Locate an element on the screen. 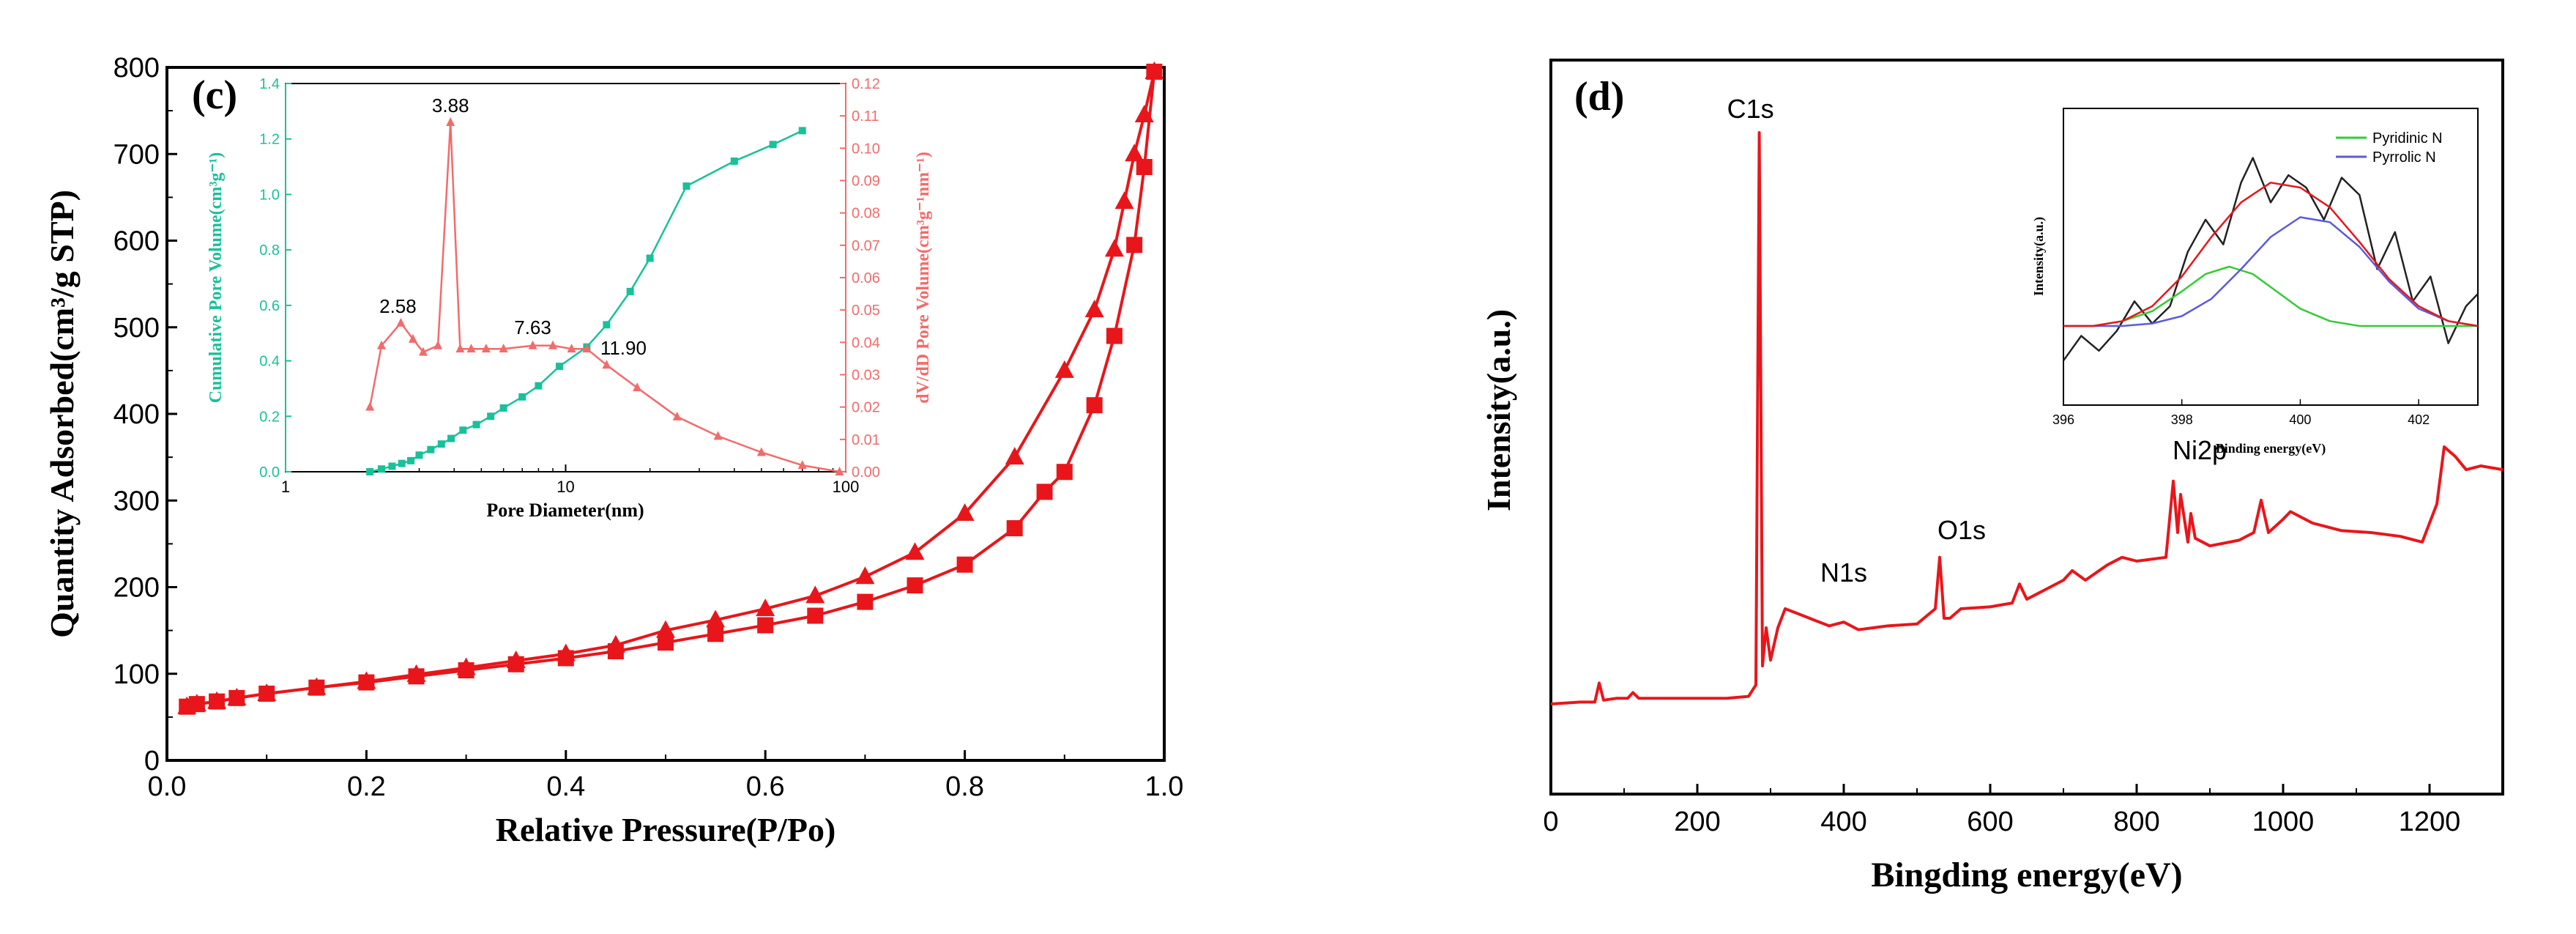 Image resolution: width=2576 pixels, height=934 pixels. inset-x-tick-label: 1 is located at coordinates (285, 487).